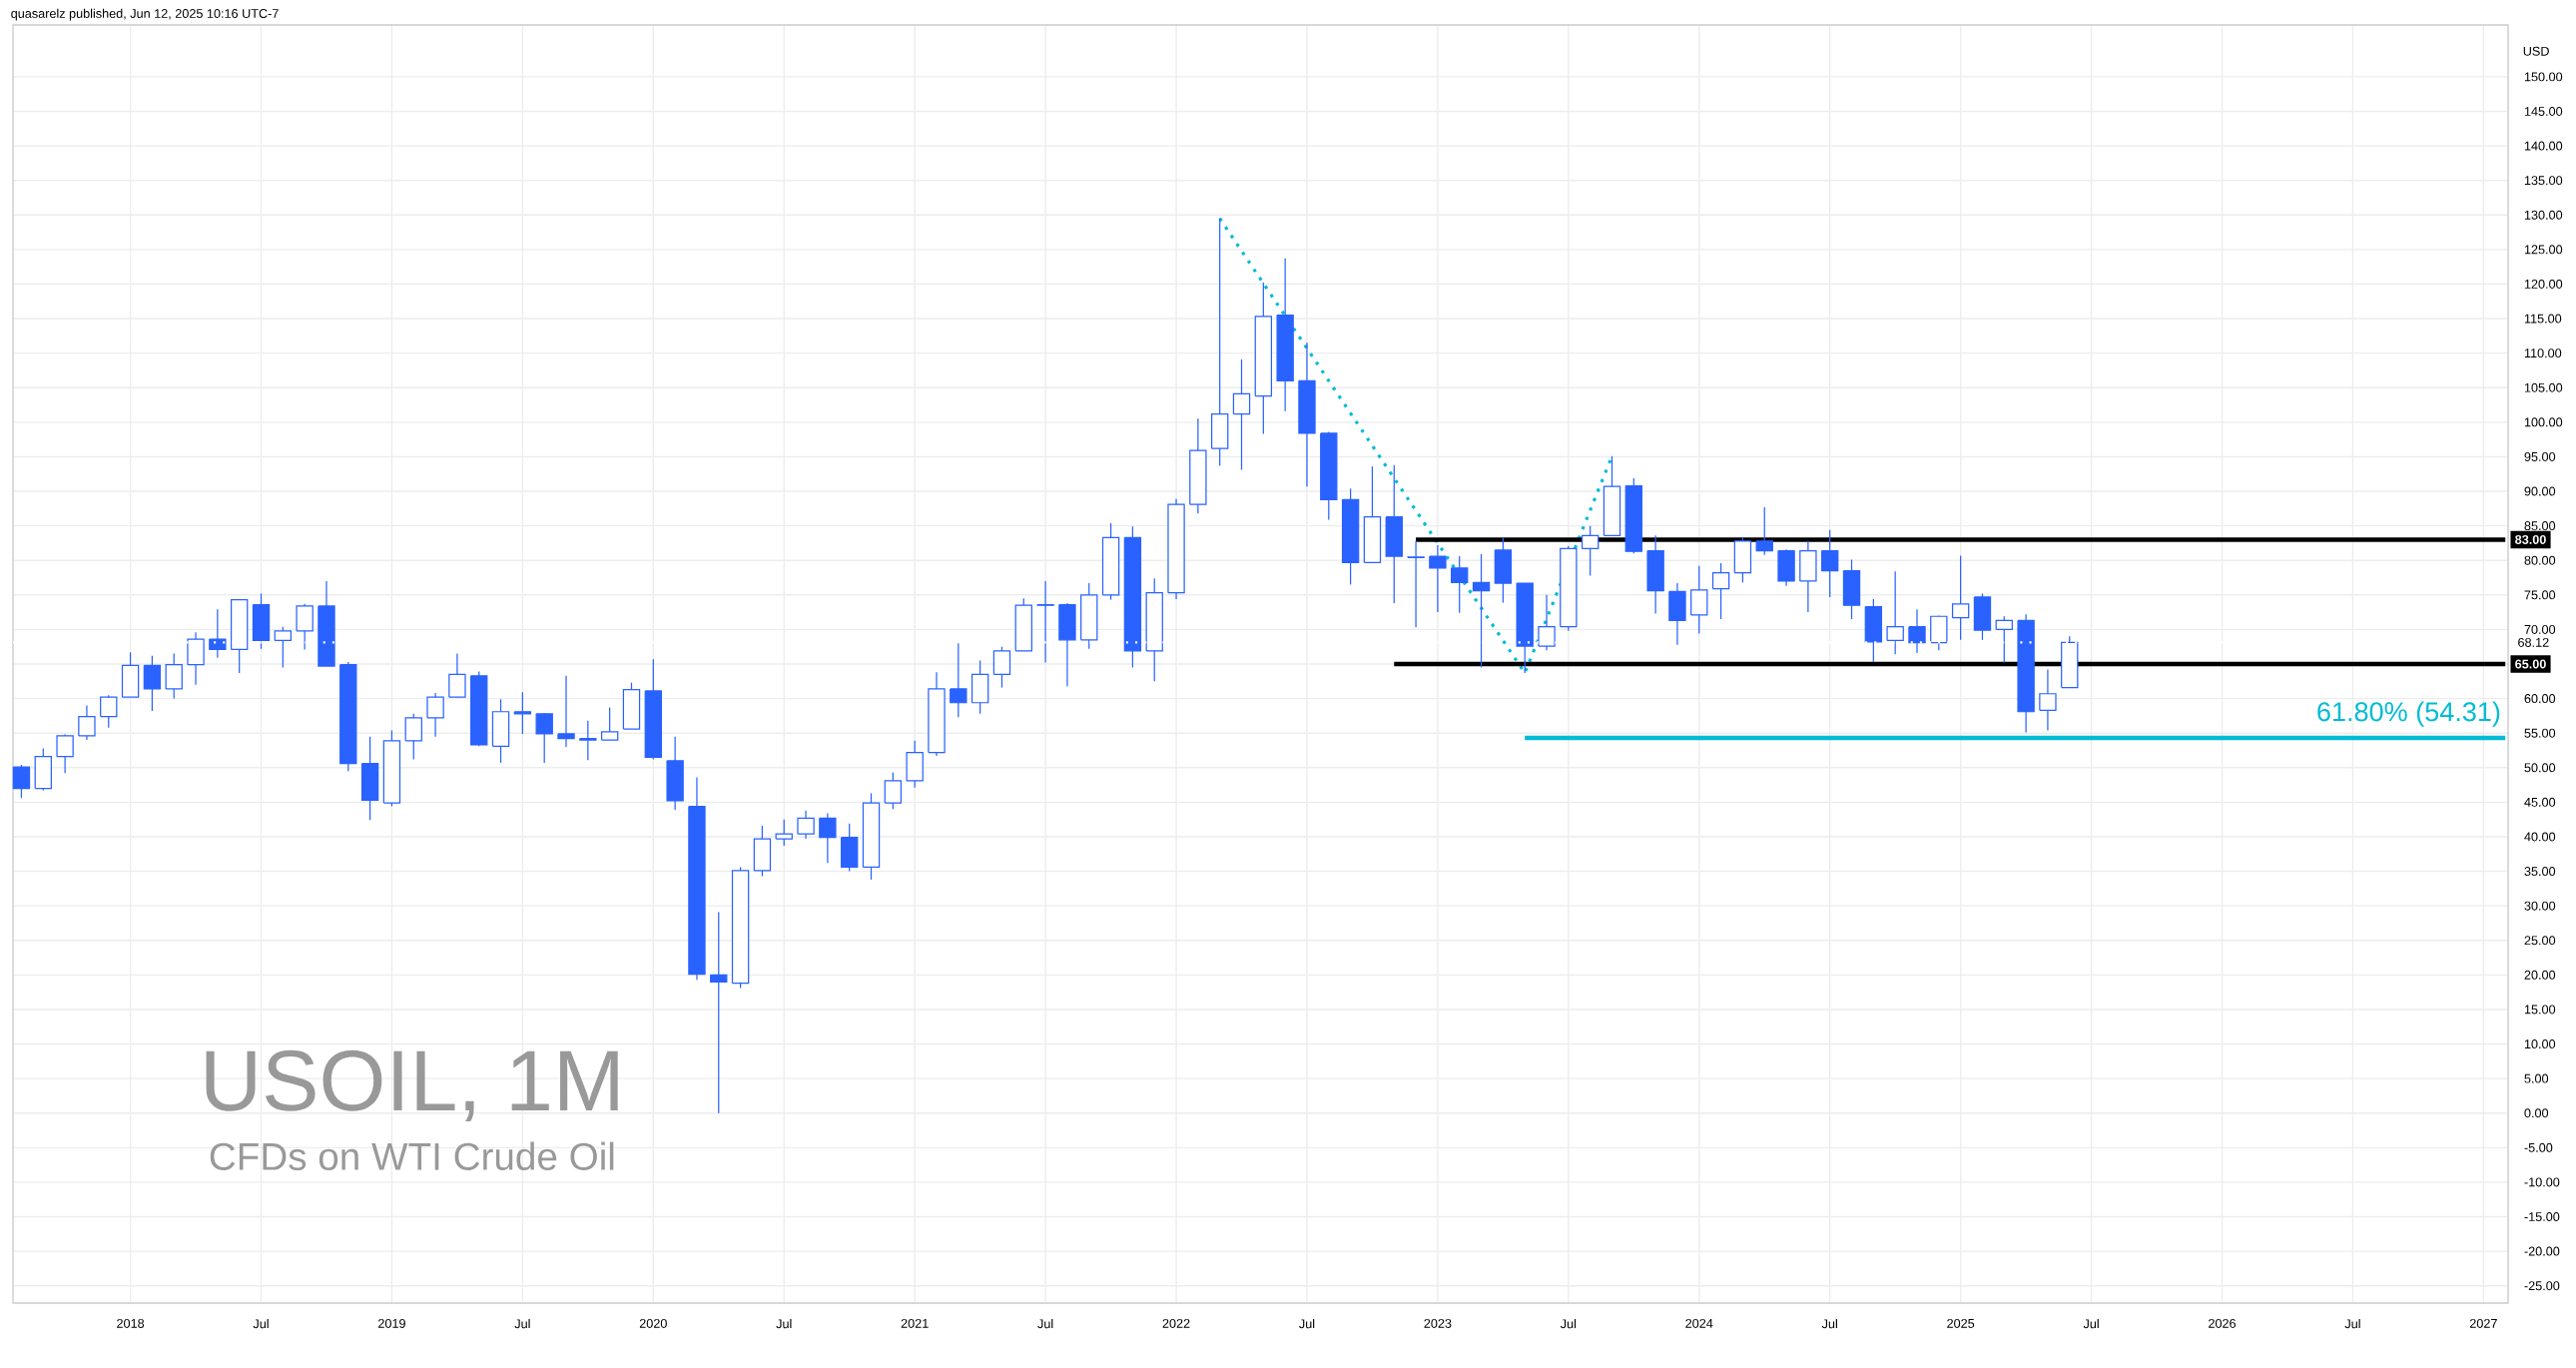 This screenshot has width=2576, height=1368. Describe the element at coordinates (2543, 284) in the screenshot. I see `y-tick-label: 120.00` at that location.